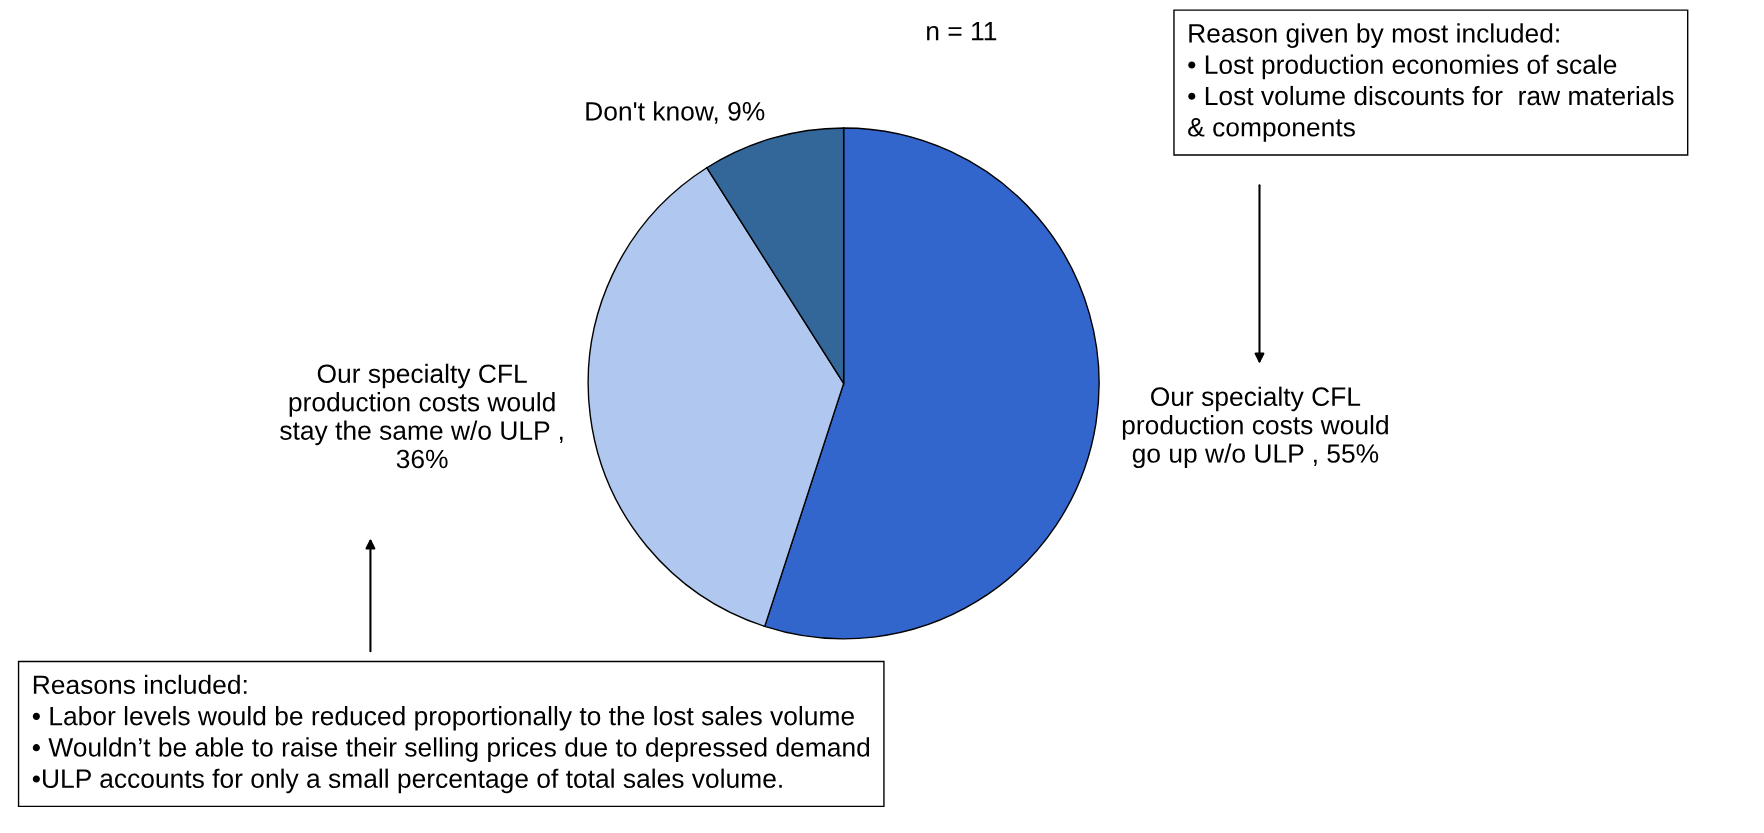 The width and height of the screenshot is (1764, 833). What do you see at coordinates (421, 416) in the screenshot?
I see `slice-label: Our specialty CFL production costs would stay the same w/o ULP , 36%` at bounding box center [421, 416].